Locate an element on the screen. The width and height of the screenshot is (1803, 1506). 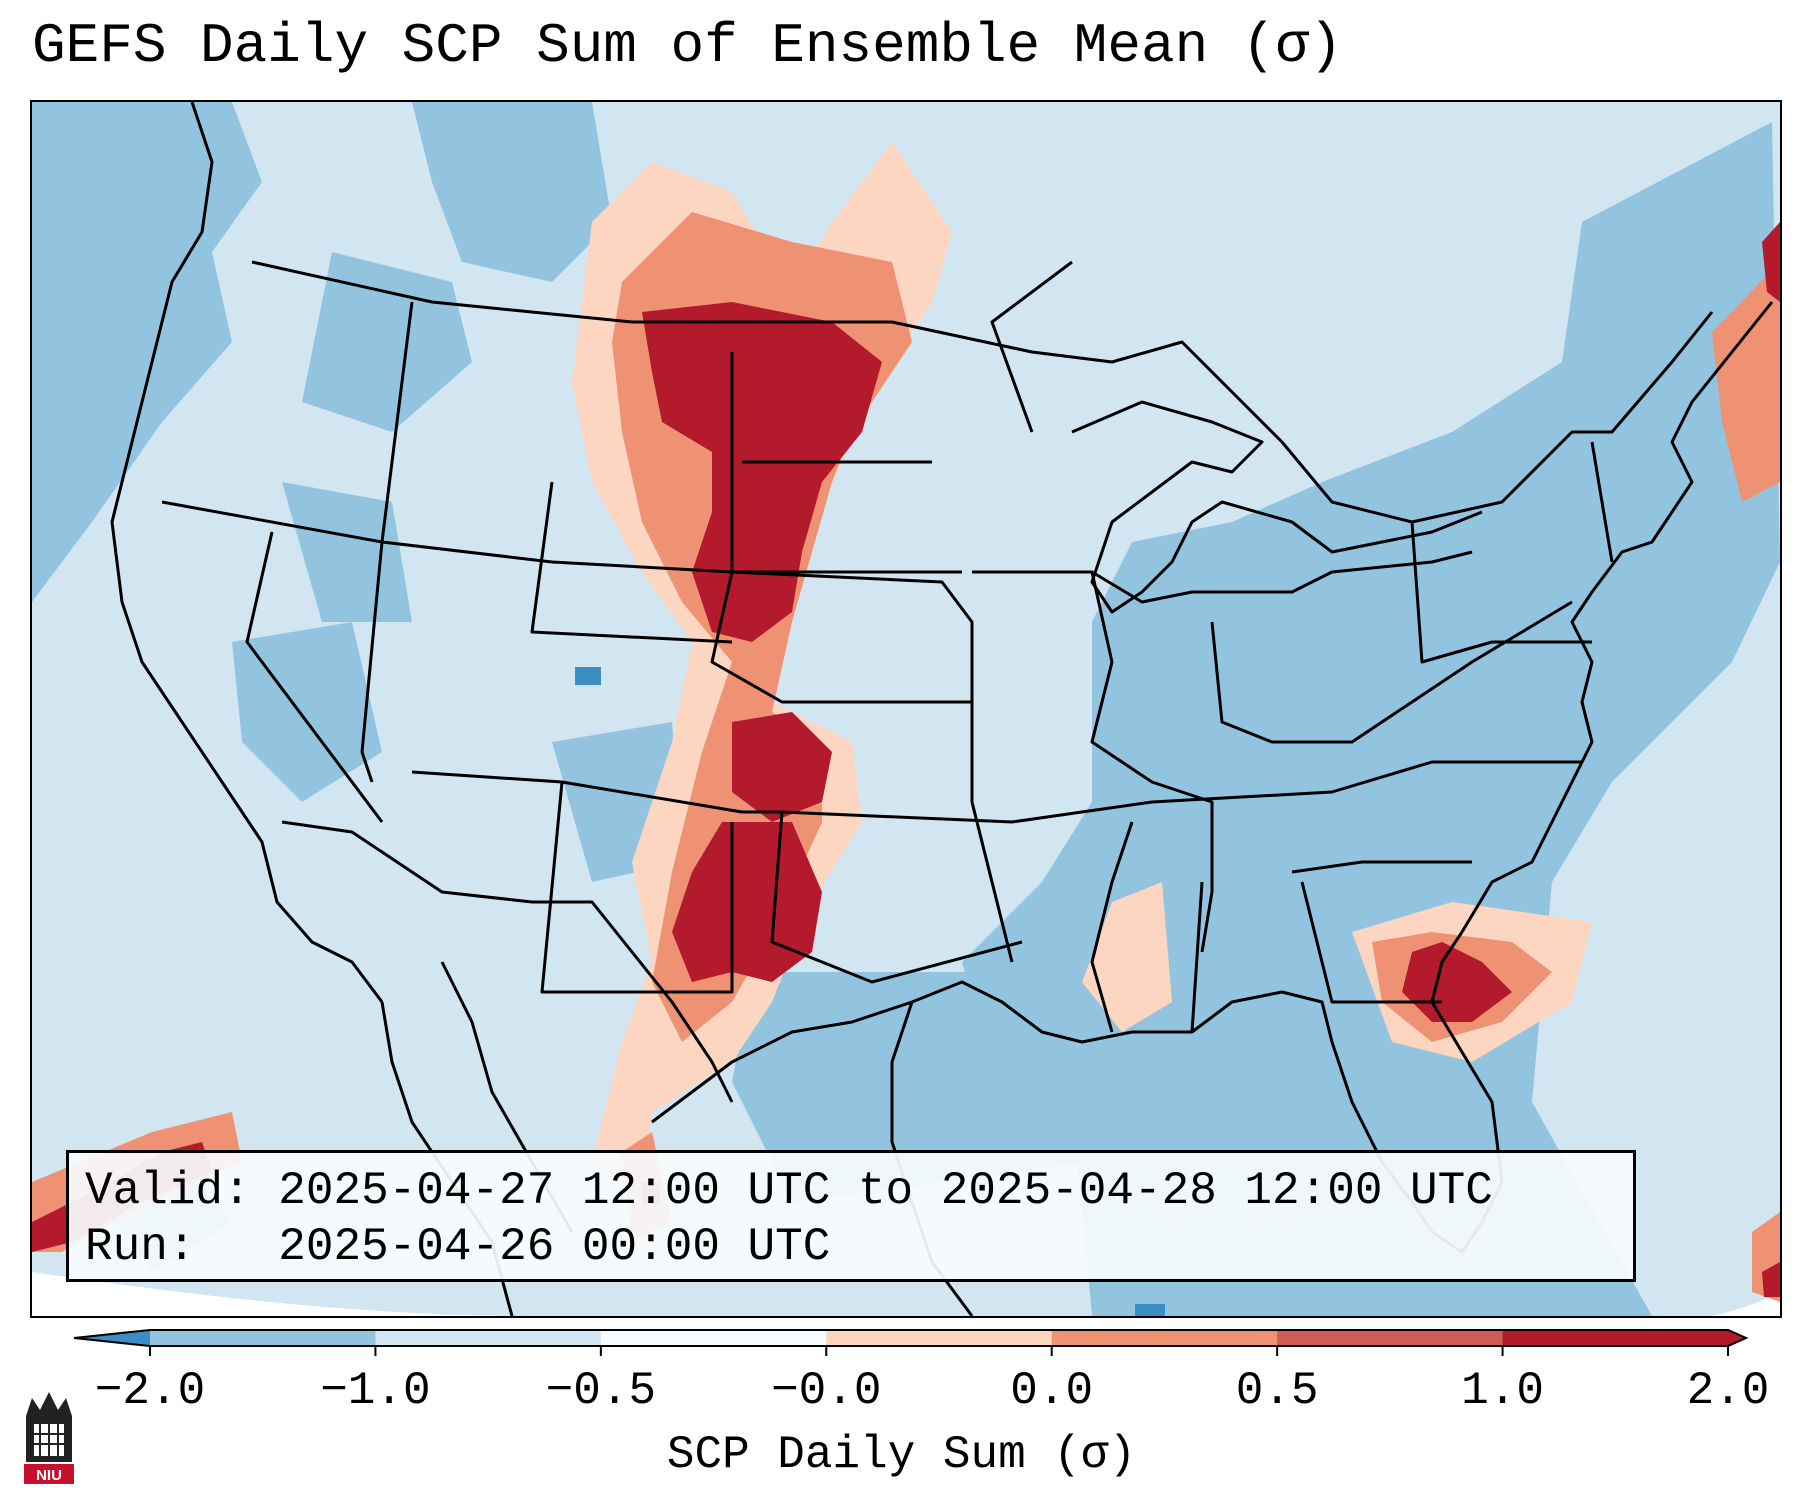
colorbar-extend-left is located at coordinates (112, 1338).